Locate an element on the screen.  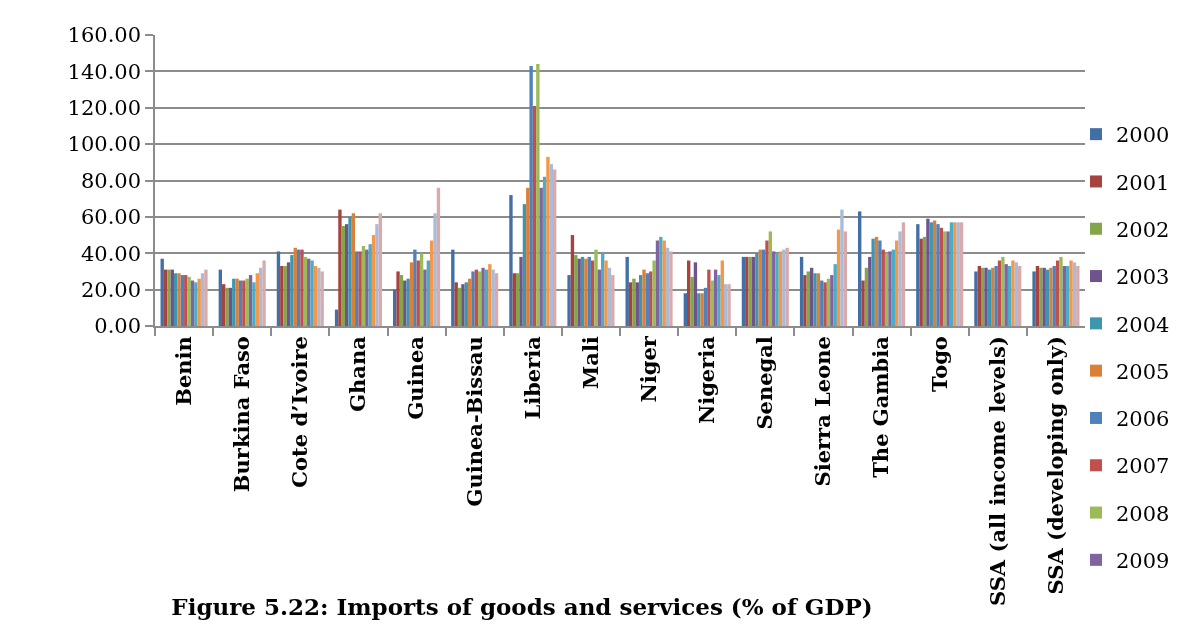
legend-label: 2005 is located at coordinates (1143, 371).